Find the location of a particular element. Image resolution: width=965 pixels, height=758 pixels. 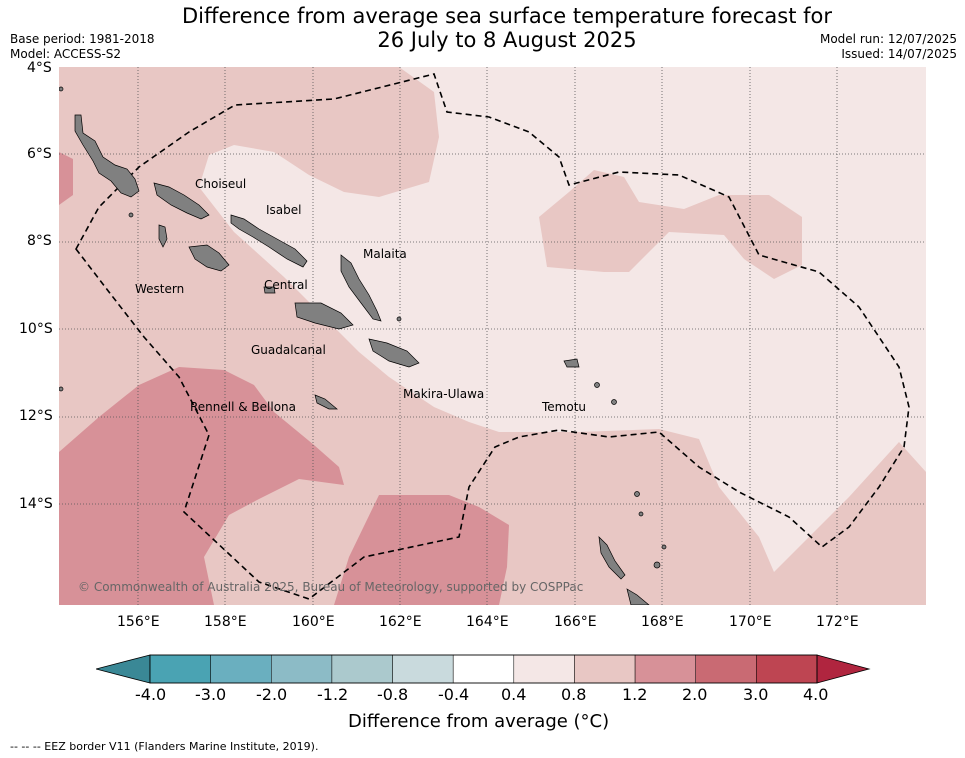

lon-label-172e: 172°E is located at coordinates (837, 622).